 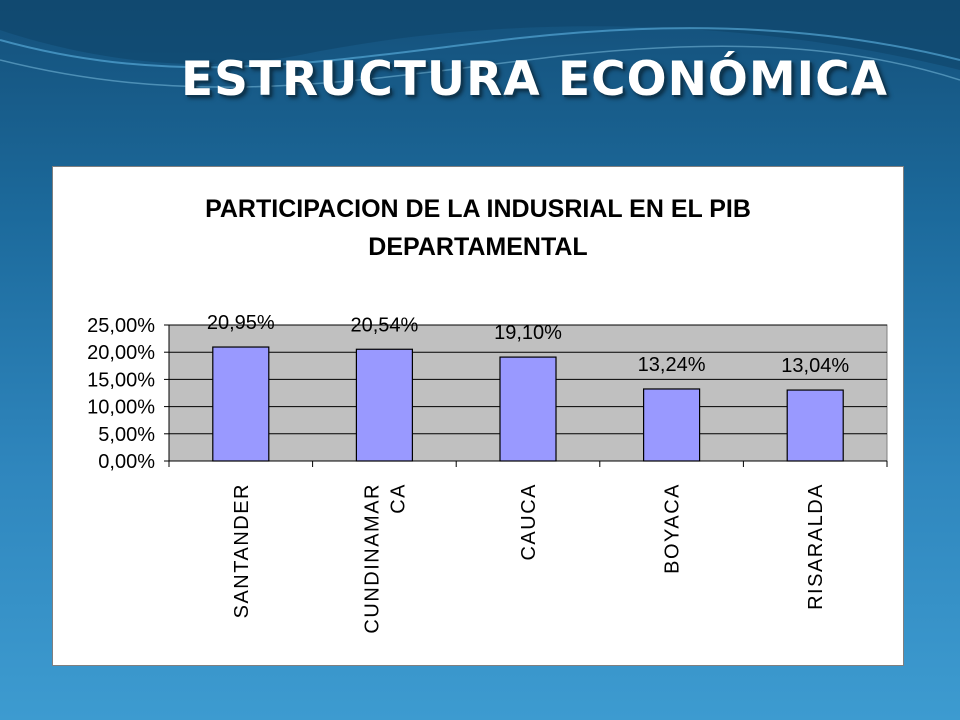 What do you see at coordinates (528, 333) in the screenshot?
I see `data-label: 19,10%` at bounding box center [528, 333].